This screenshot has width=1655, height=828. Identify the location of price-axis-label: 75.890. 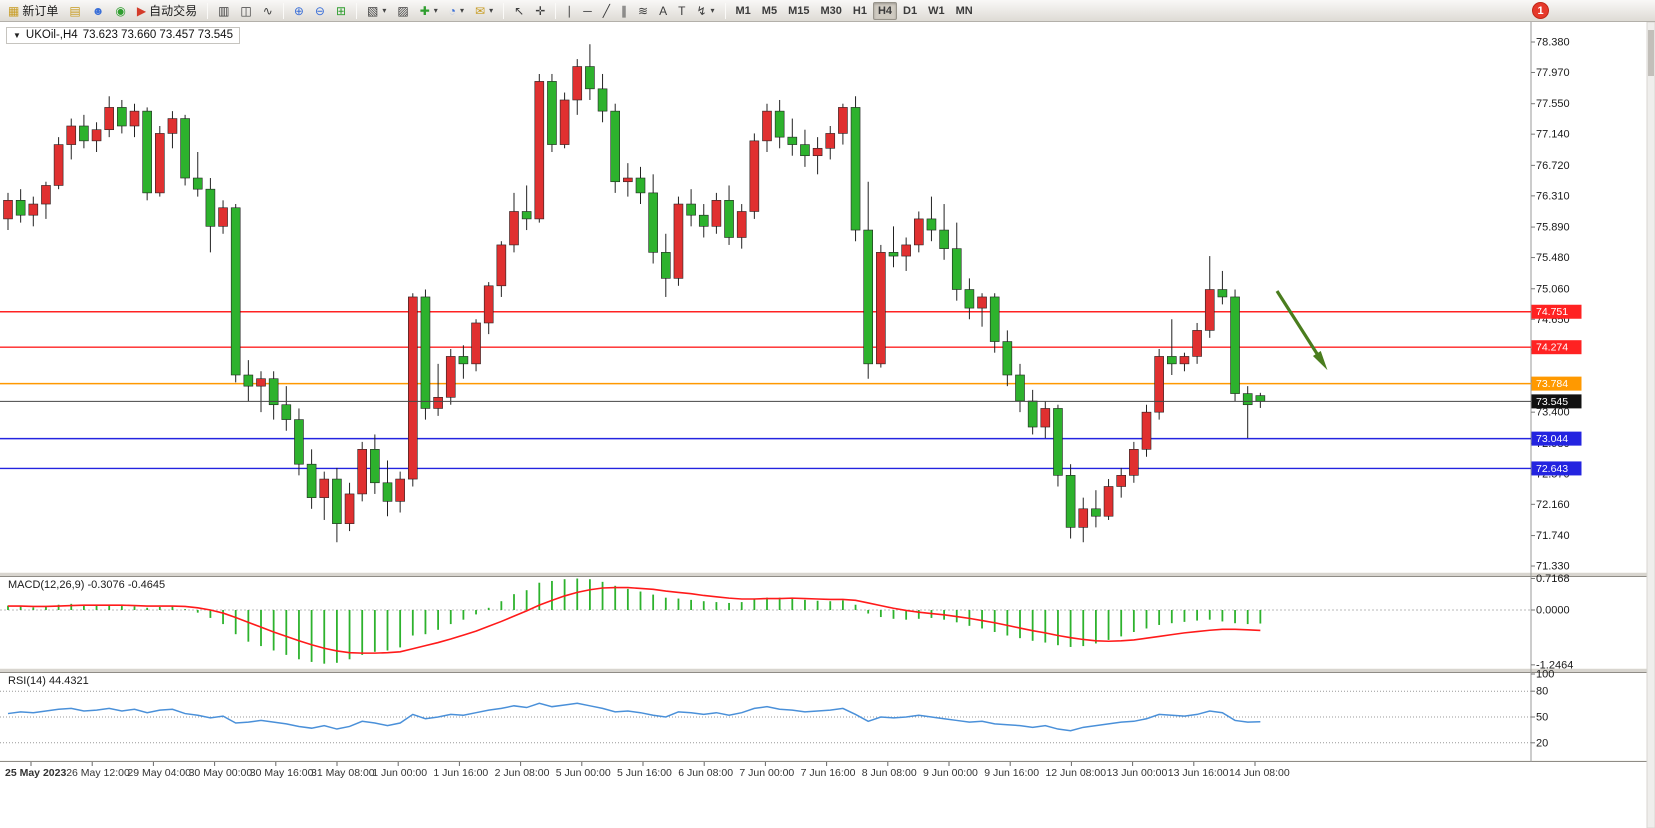
(1553, 228).